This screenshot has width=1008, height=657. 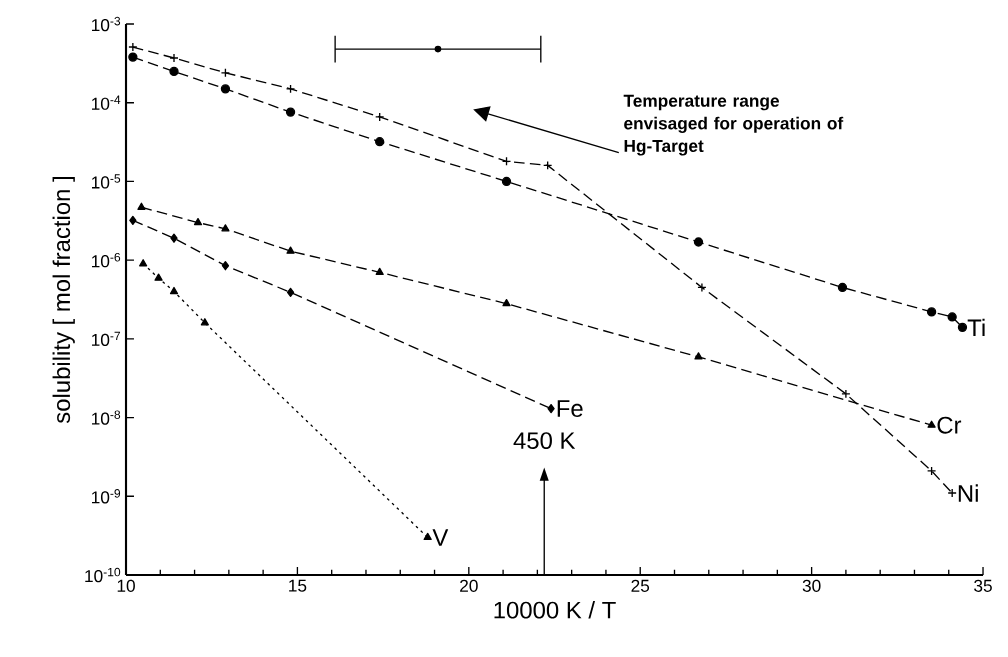 What do you see at coordinates (544, 441) in the screenshot?
I see `ref-line-label: 450 K` at bounding box center [544, 441].